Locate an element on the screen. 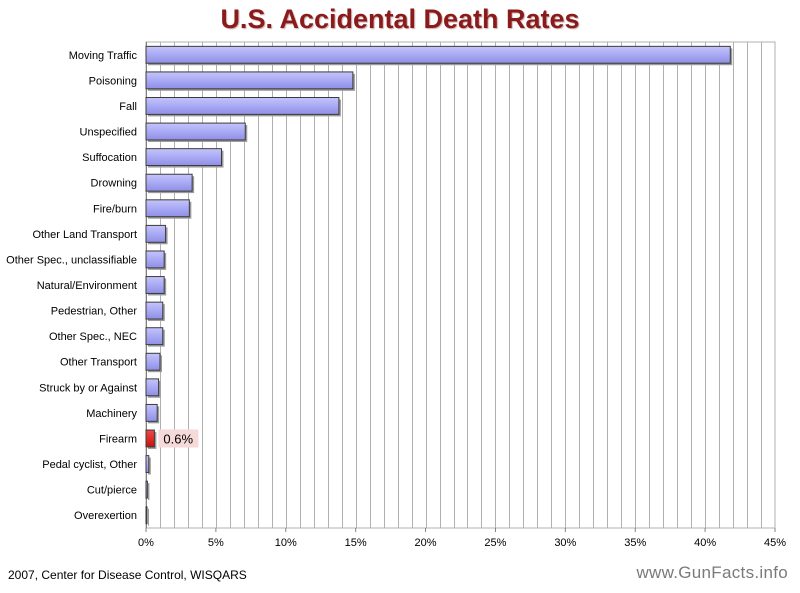 This screenshot has height=593, width=800. bar-unspecified is located at coordinates (195, 131).